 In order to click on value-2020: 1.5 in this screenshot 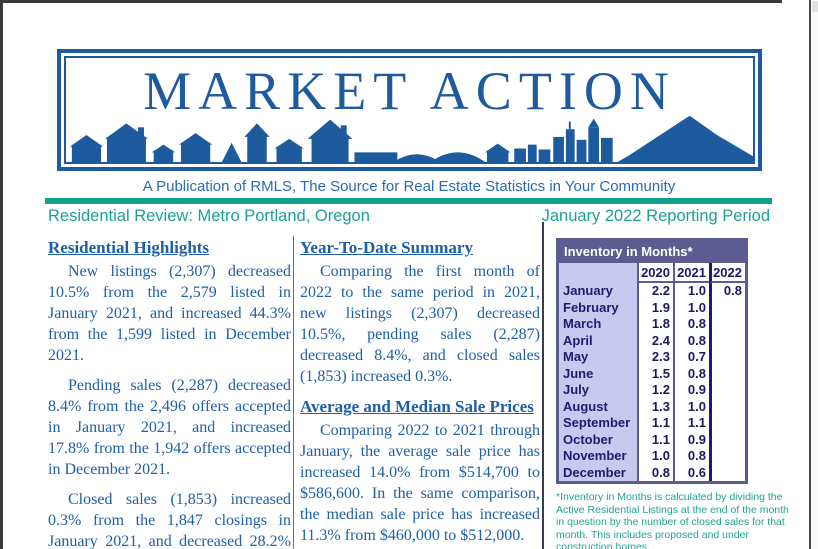, I will do `click(655, 373)`.